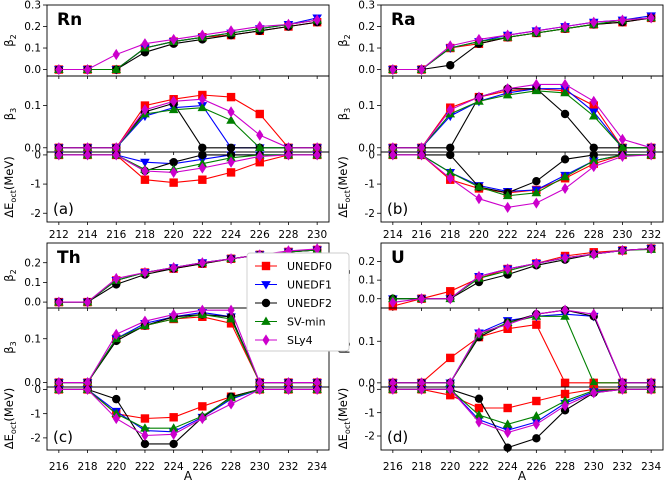 The height and width of the screenshot is (481, 664). What do you see at coordinates (202, 235) in the screenshot?
I see `x-tick-label: 222` at bounding box center [202, 235].